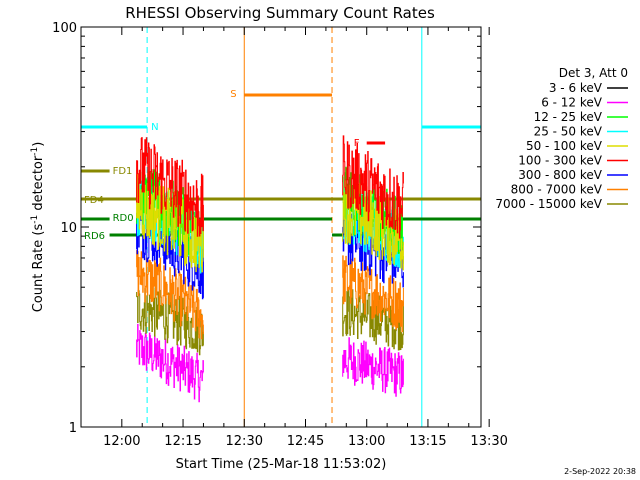 The height and width of the screenshot is (480, 640). I want to click on y-axis-label-sup2: -1, so click(35, 151).